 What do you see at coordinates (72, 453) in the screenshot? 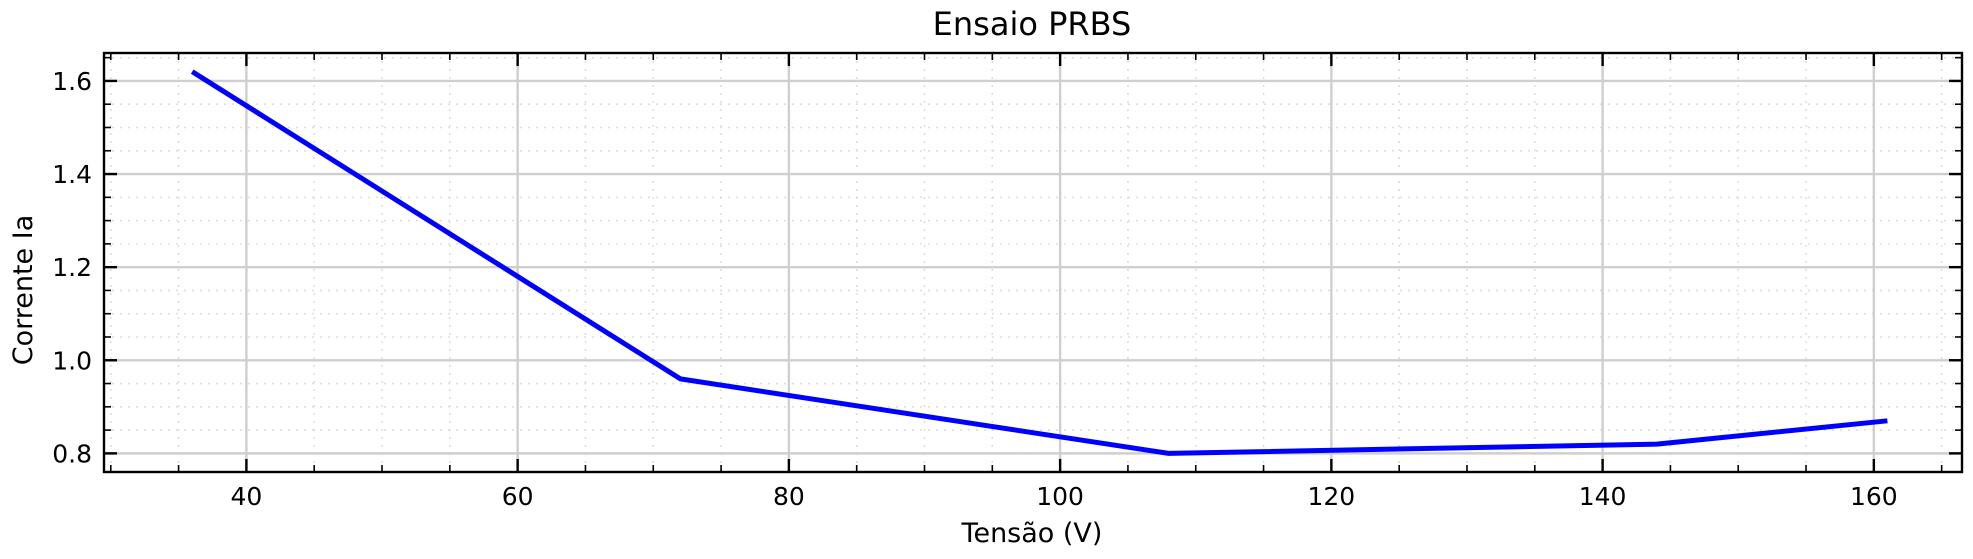
I see `y-tick-label: 0.8` at bounding box center [72, 453].